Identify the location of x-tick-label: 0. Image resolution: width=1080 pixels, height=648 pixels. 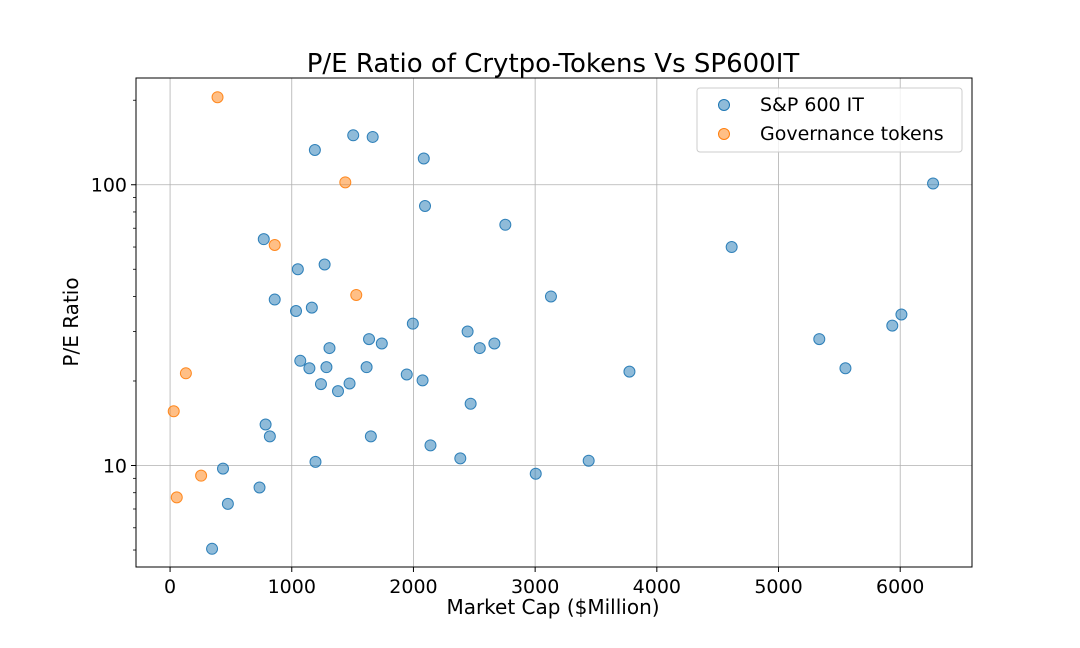
(170, 587).